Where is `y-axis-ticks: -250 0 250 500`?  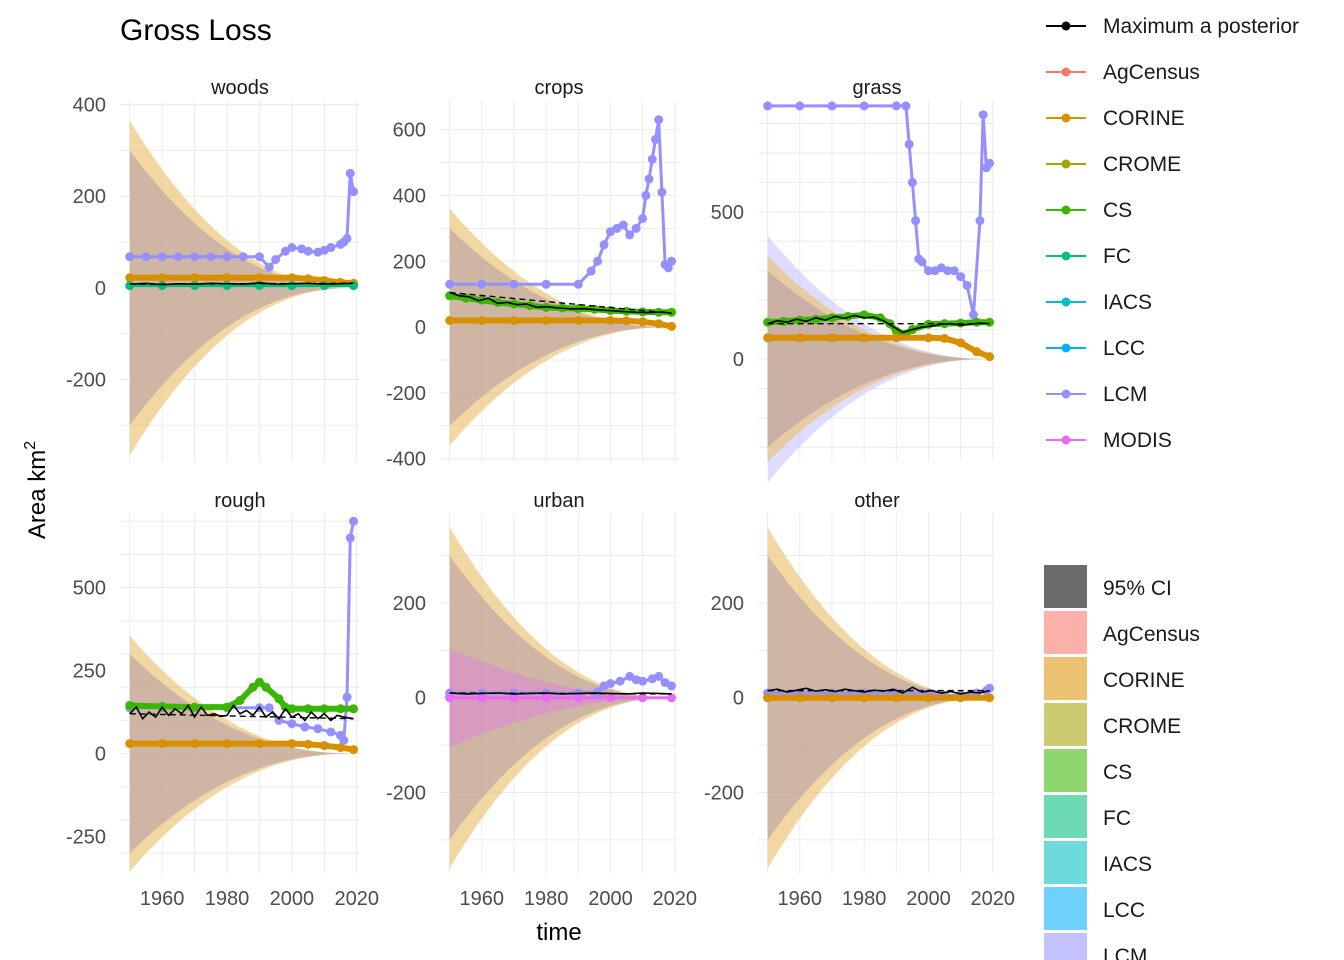
y-axis-ticks: -250 0 250 500 is located at coordinates (86, 713).